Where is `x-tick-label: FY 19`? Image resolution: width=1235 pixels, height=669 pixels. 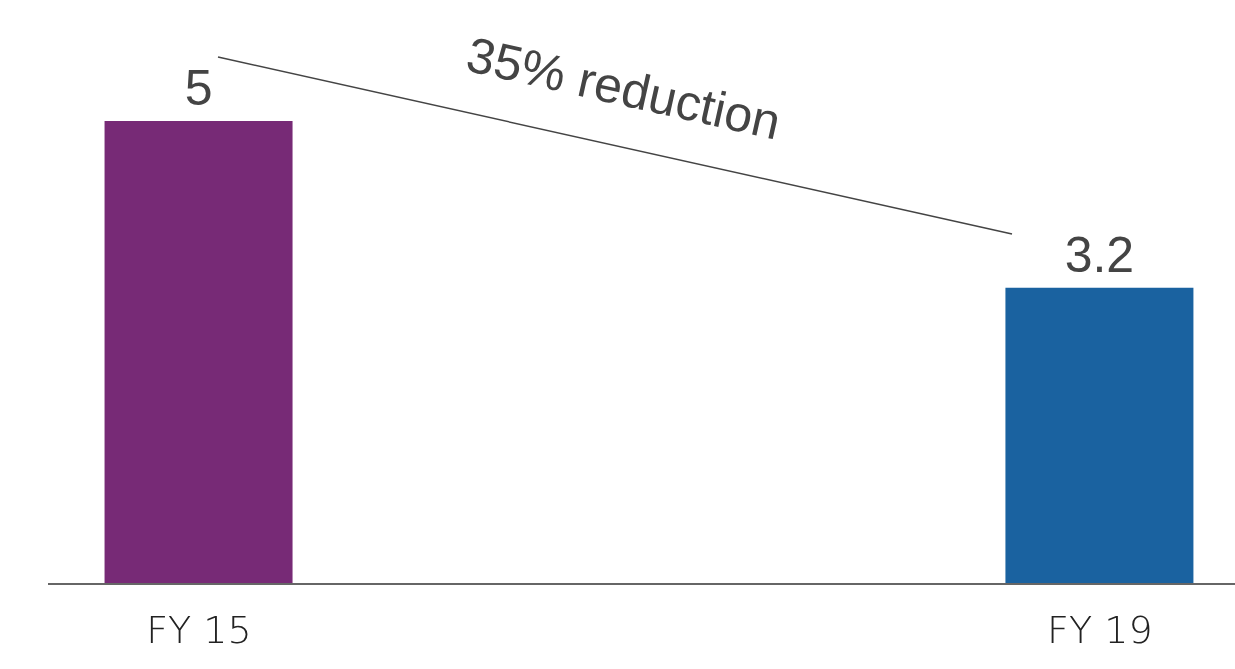 x-tick-label: FY 19 is located at coordinates (1100, 629).